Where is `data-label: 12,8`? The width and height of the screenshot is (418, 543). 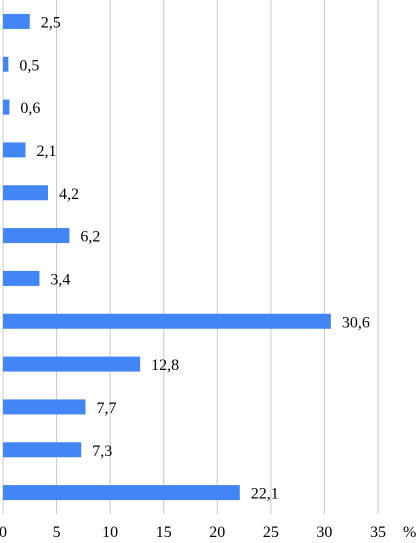
data-label: 12,8 is located at coordinates (165, 365).